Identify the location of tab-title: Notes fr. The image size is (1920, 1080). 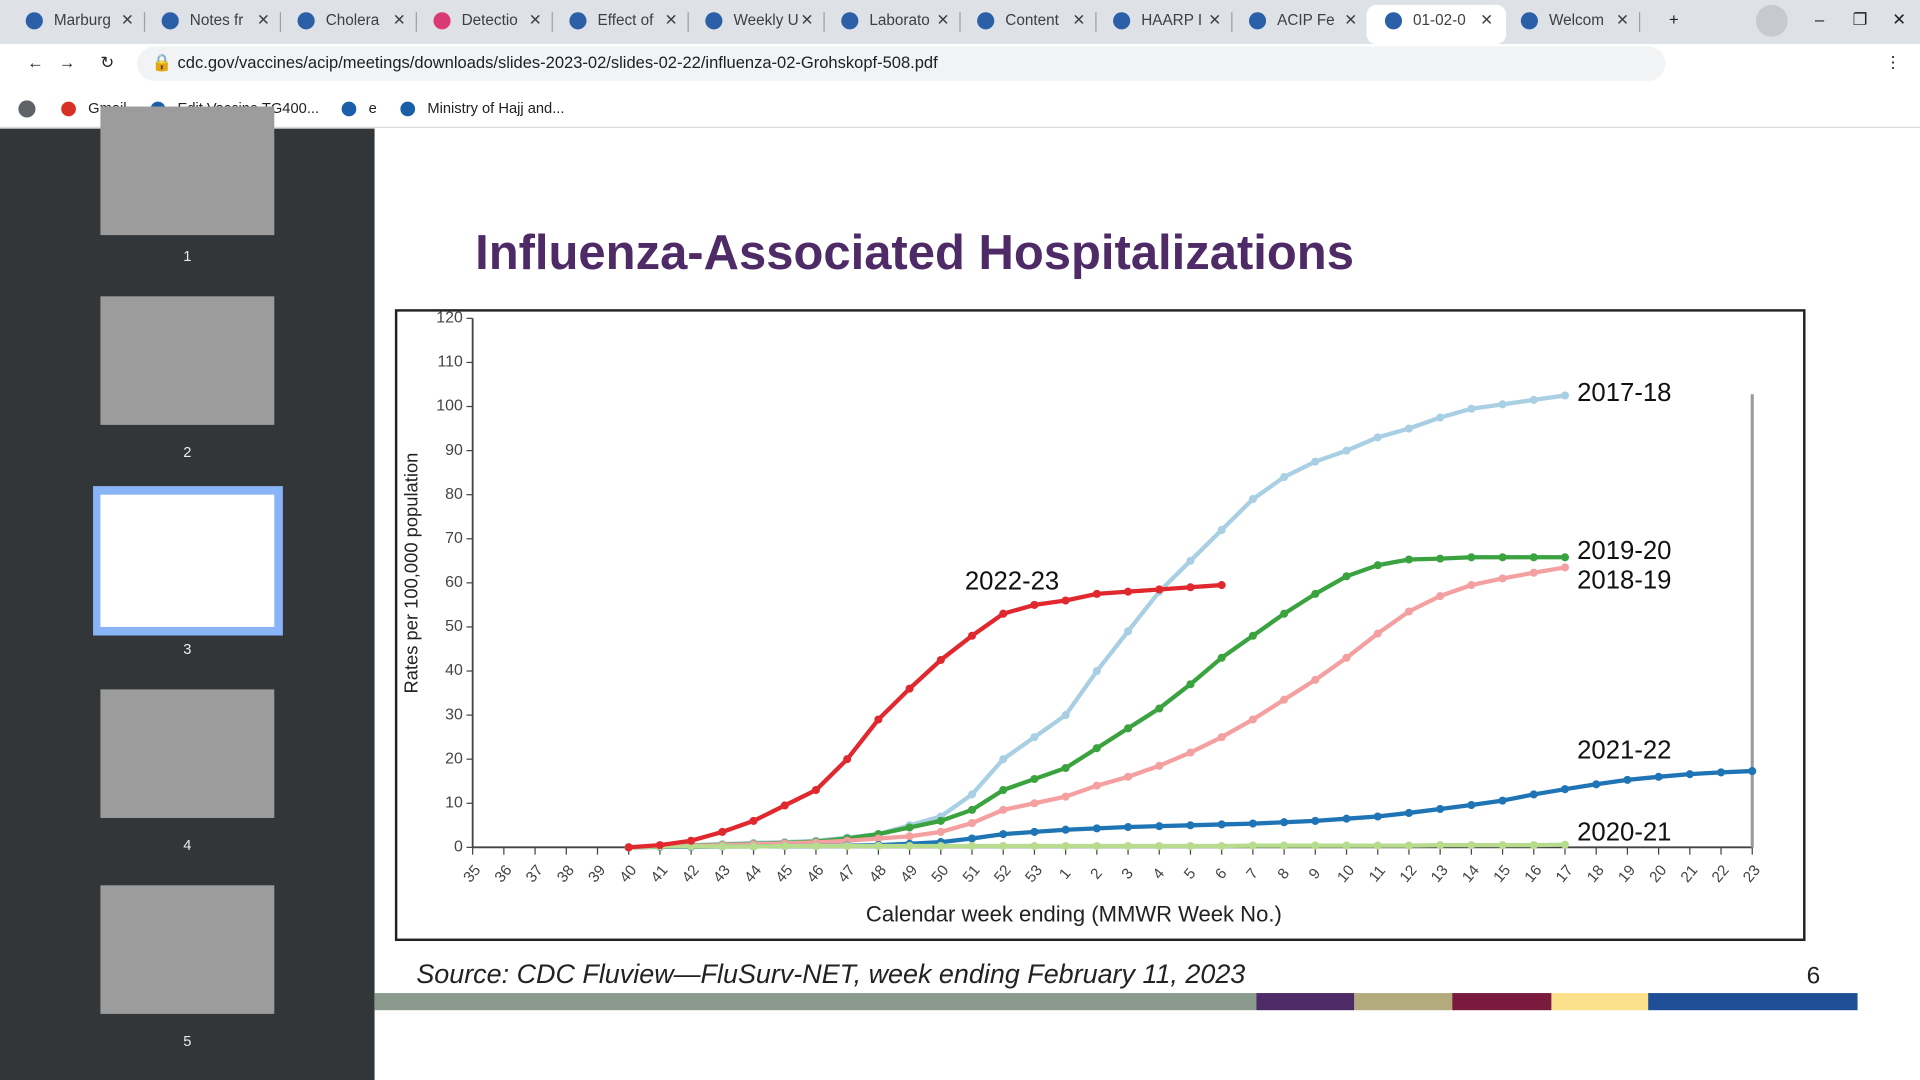
(217, 20).